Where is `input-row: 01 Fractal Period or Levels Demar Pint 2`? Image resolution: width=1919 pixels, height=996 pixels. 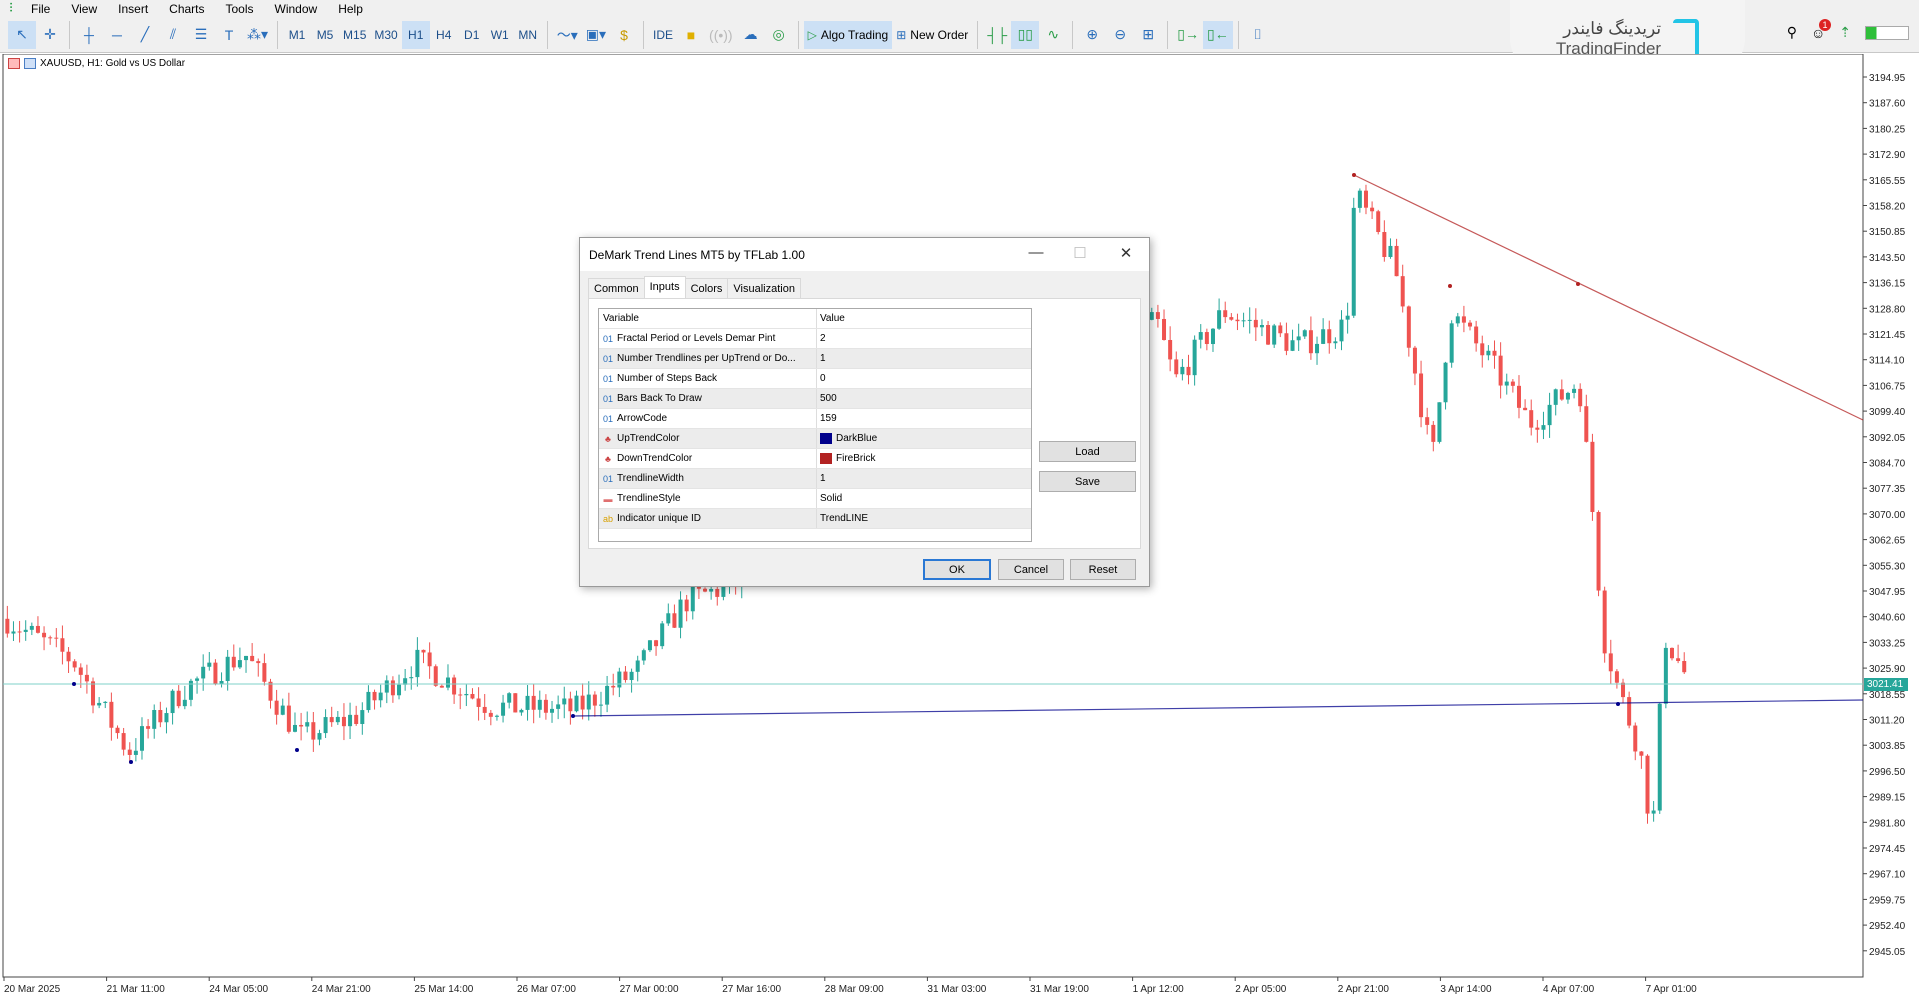
input-row: 01 Fractal Period or Levels Demar Pint 2 is located at coordinates (815, 339).